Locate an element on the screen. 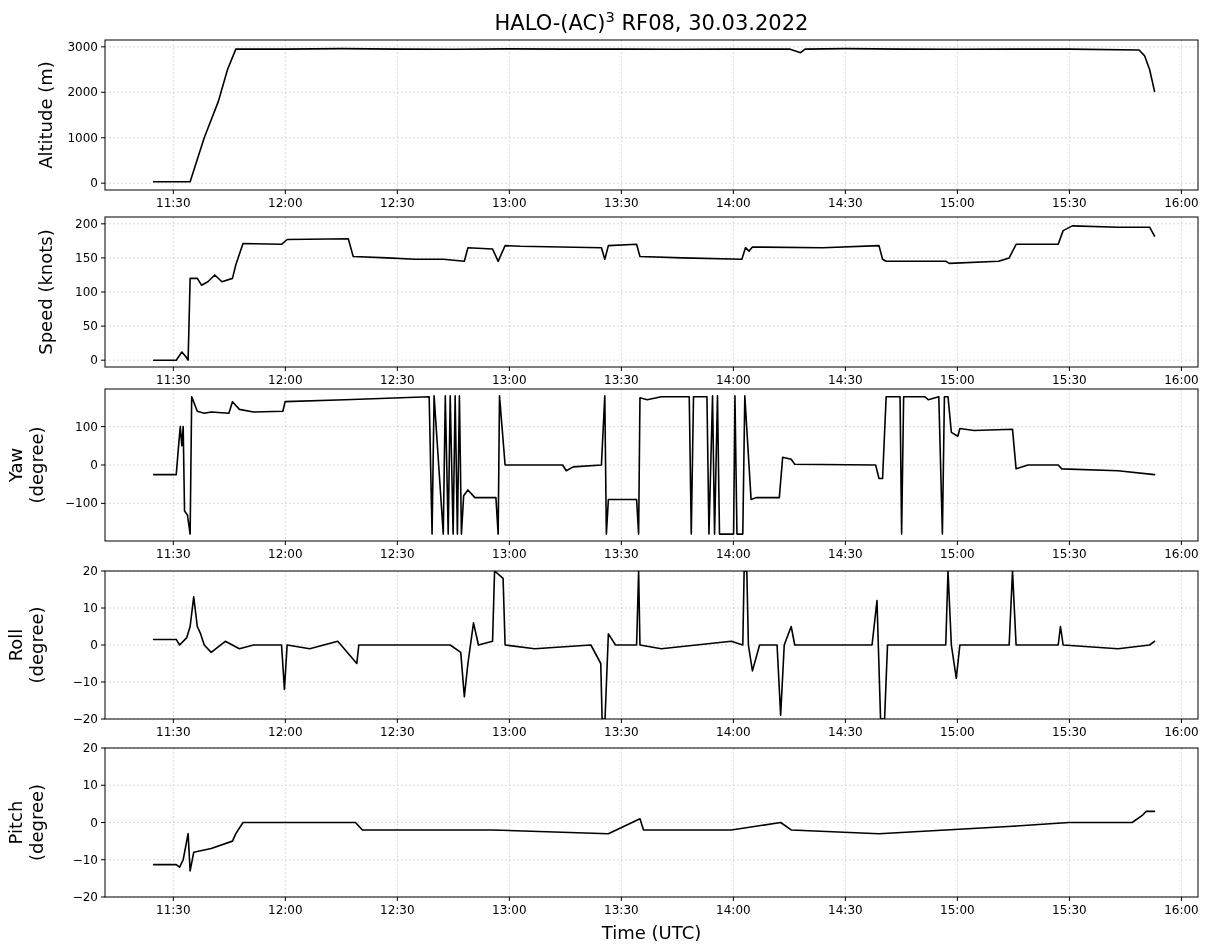 The image size is (1210, 944). y-tick-label: 50 is located at coordinates (90, 326).